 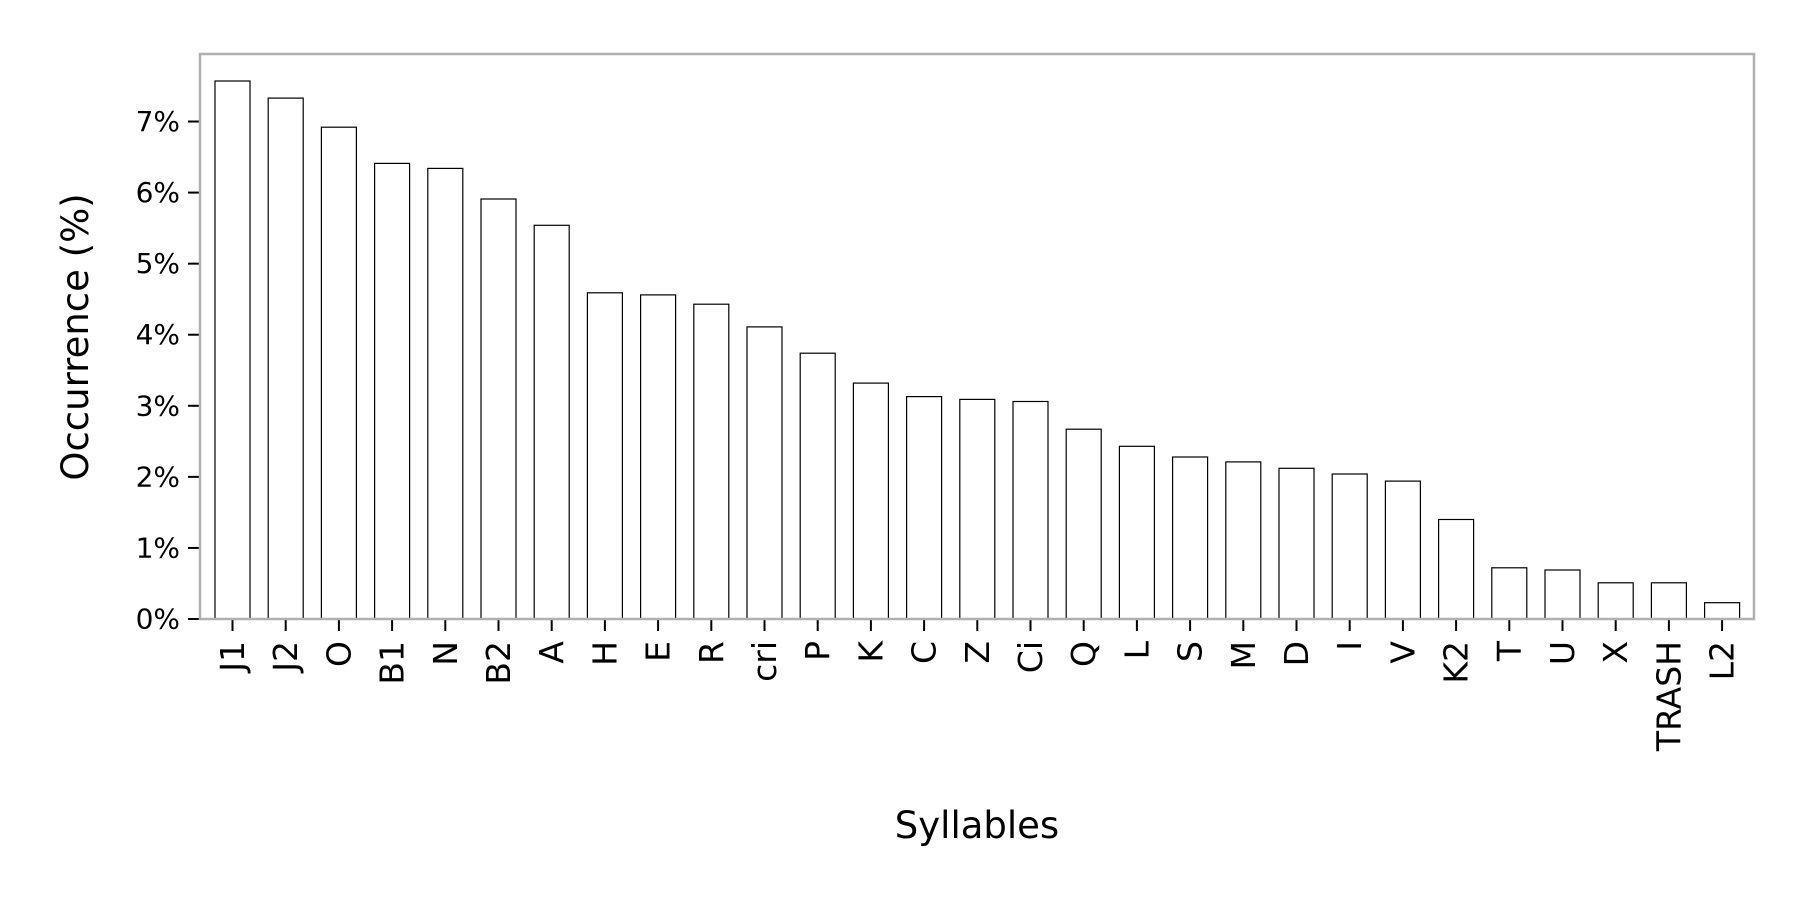 I want to click on bar-cri, so click(x=764, y=473).